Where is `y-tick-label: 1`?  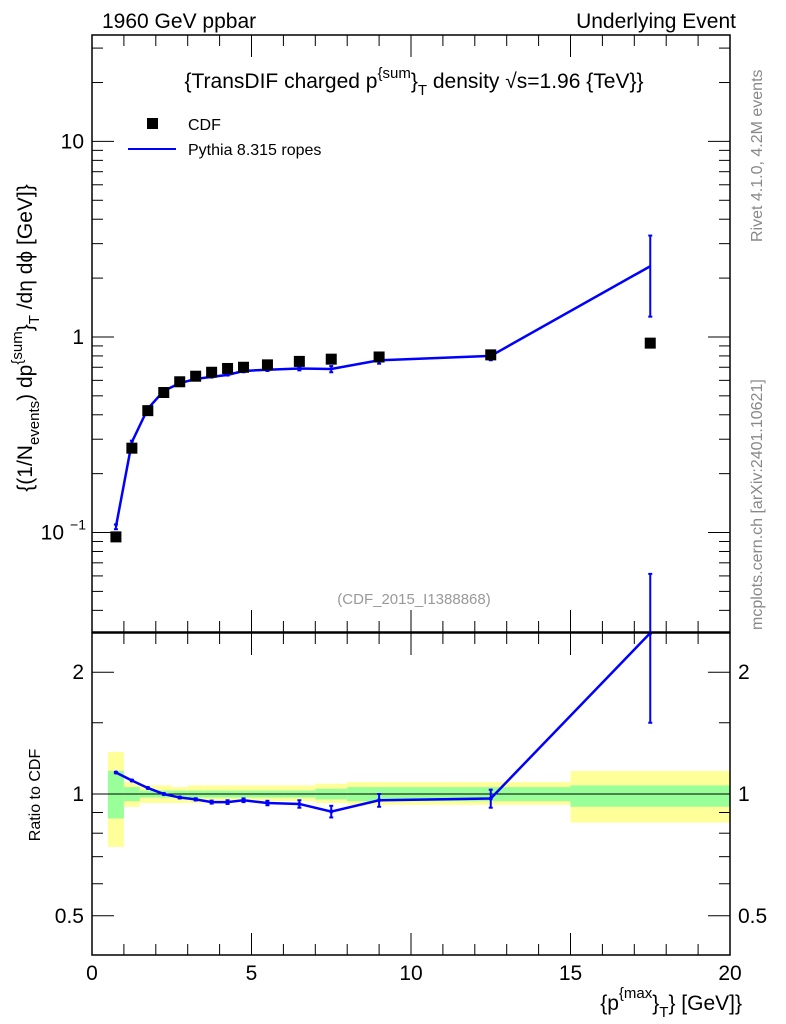
y-tick-label: 1 is located at coordinates (78, 337).